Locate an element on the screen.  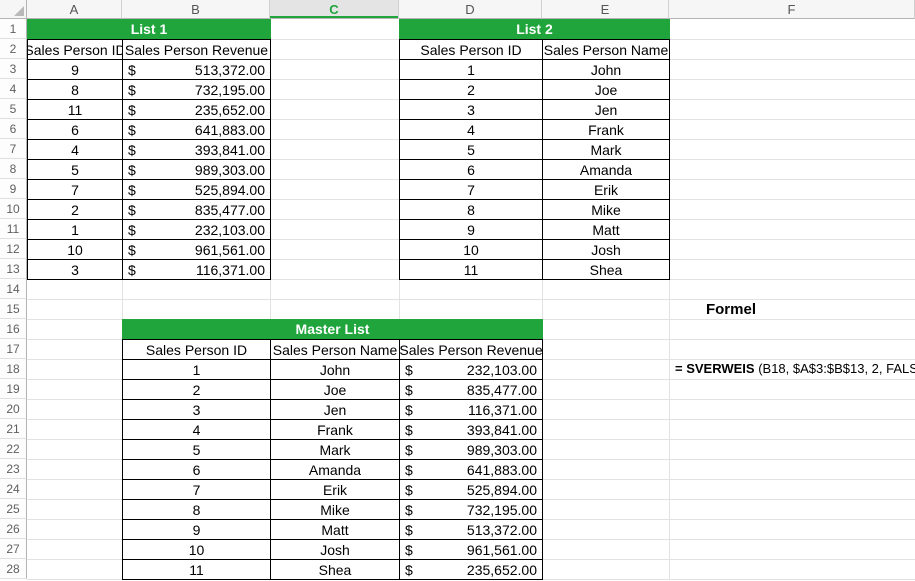
row-header-1: 1 is located at coordinates (13, 29).